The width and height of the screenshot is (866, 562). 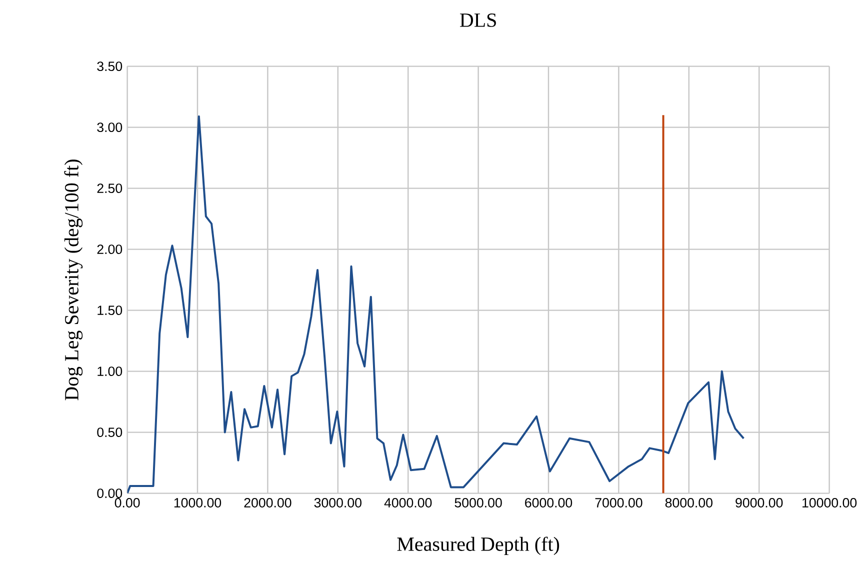 I want to click on y-tick-label: 2.00, so click(x=109, y=249).